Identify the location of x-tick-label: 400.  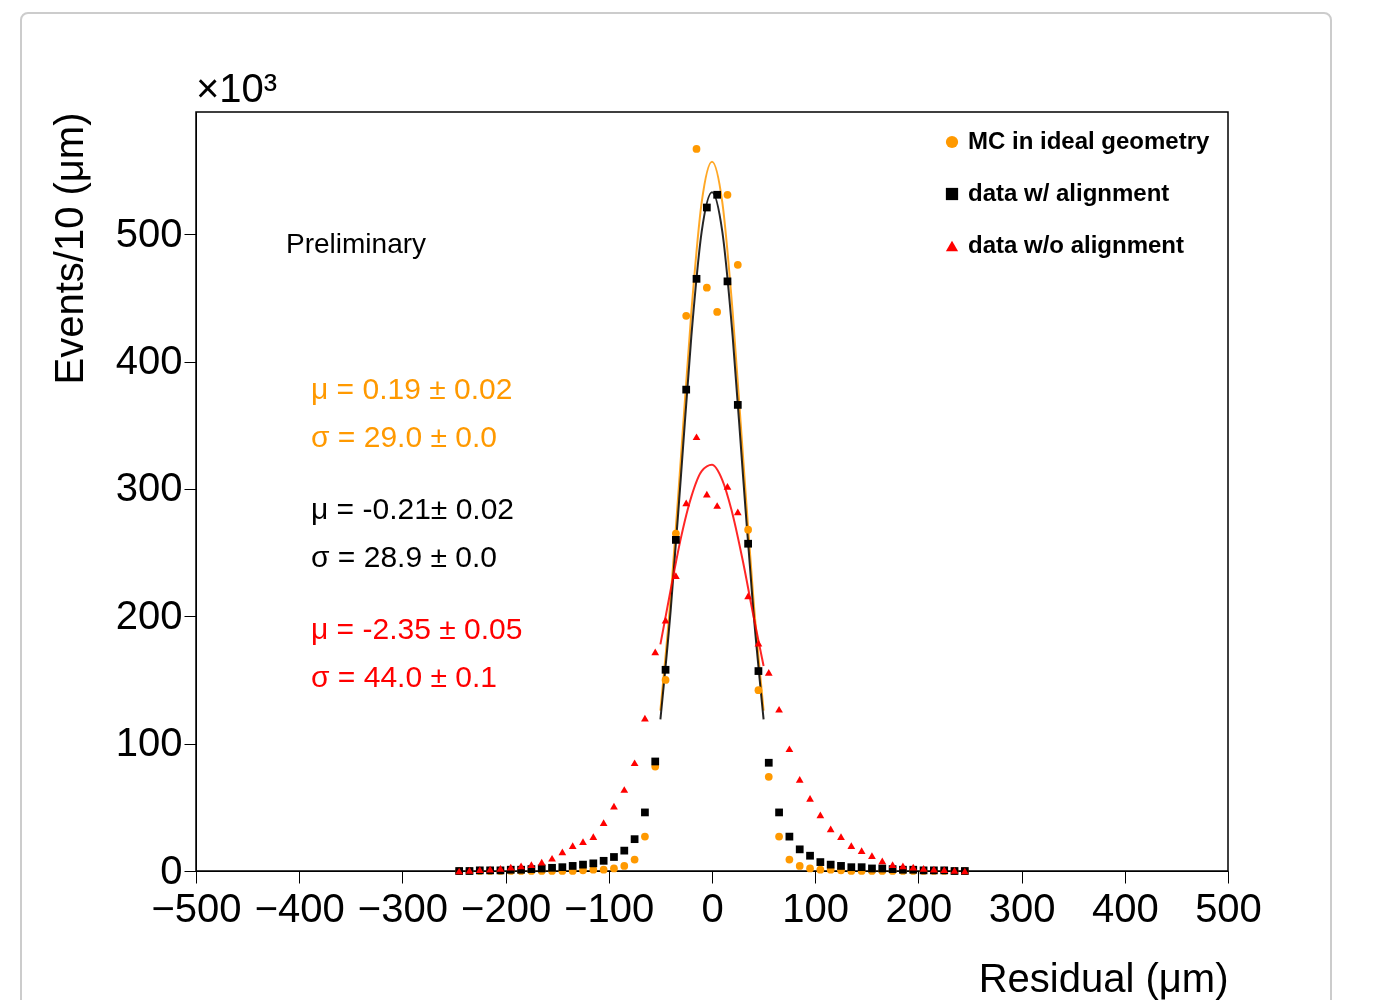
(1125, 907).